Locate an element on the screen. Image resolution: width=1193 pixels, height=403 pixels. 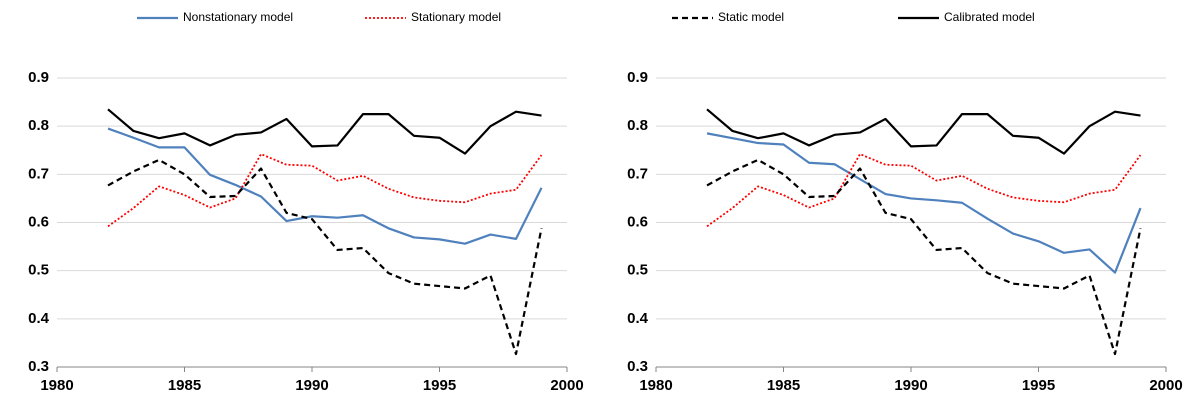
legend-label: Calibrated model is located at coordinates (989, 17).